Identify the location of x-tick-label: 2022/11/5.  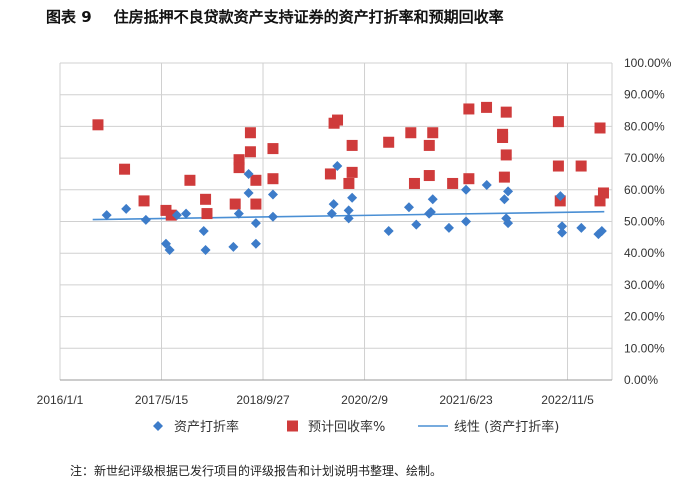
(567, 400).